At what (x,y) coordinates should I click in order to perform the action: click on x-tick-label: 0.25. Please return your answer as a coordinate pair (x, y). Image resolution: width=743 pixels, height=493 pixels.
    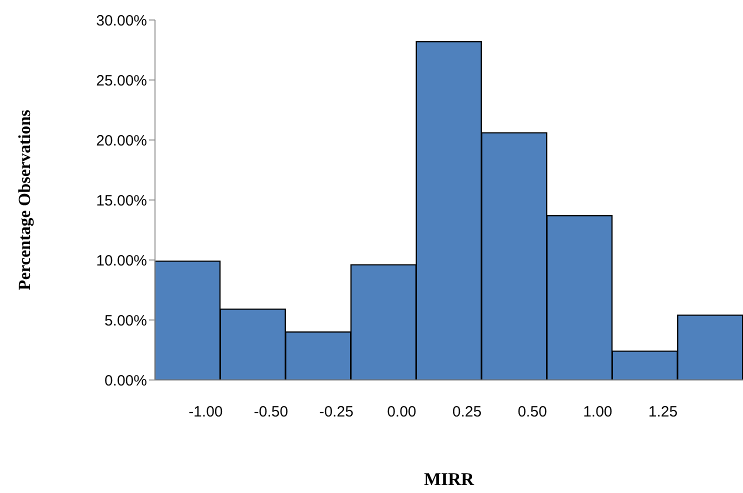
    Looking at the image, I should click on (467, 412).